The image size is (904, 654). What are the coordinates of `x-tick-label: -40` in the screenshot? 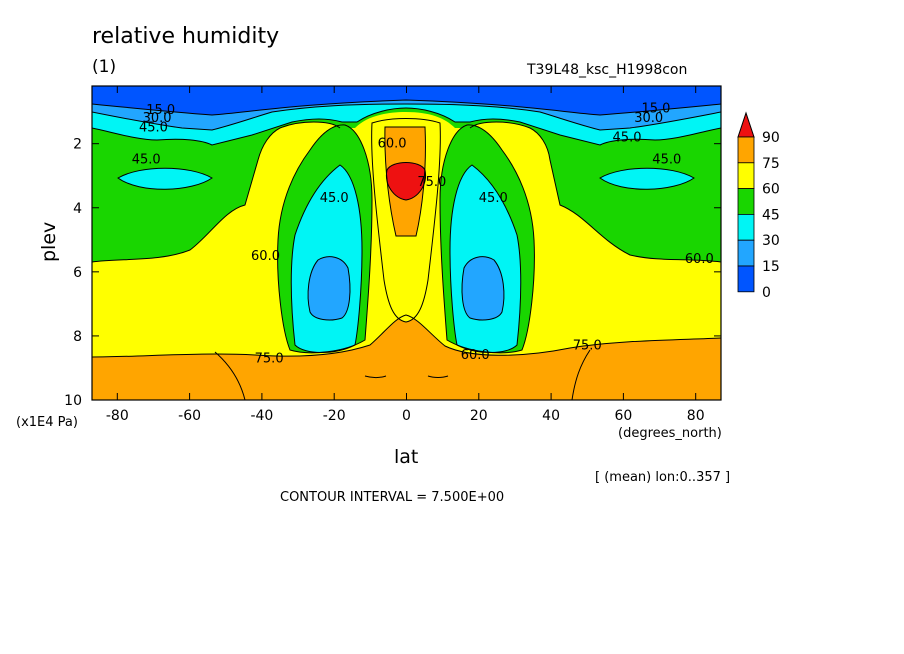 It's located at (261, 416).